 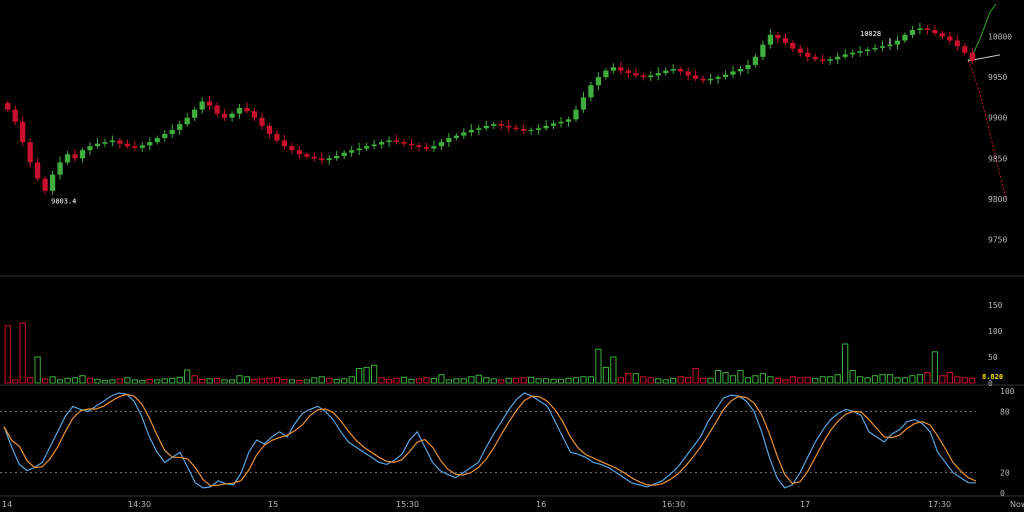 I want to click on price-axis: 9750 9800 9850 9900 9950 10000, so click(x=1000, y=138).